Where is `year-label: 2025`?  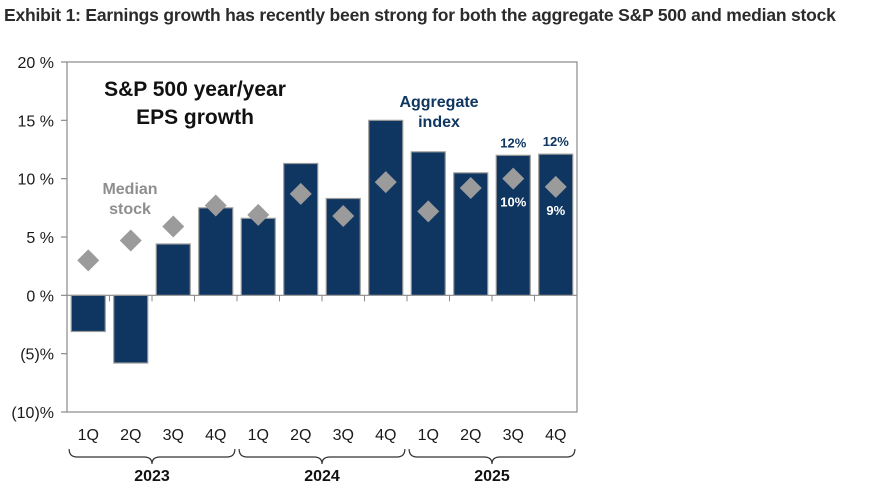
year-label: 2025 is located at coordinates (492, 476).